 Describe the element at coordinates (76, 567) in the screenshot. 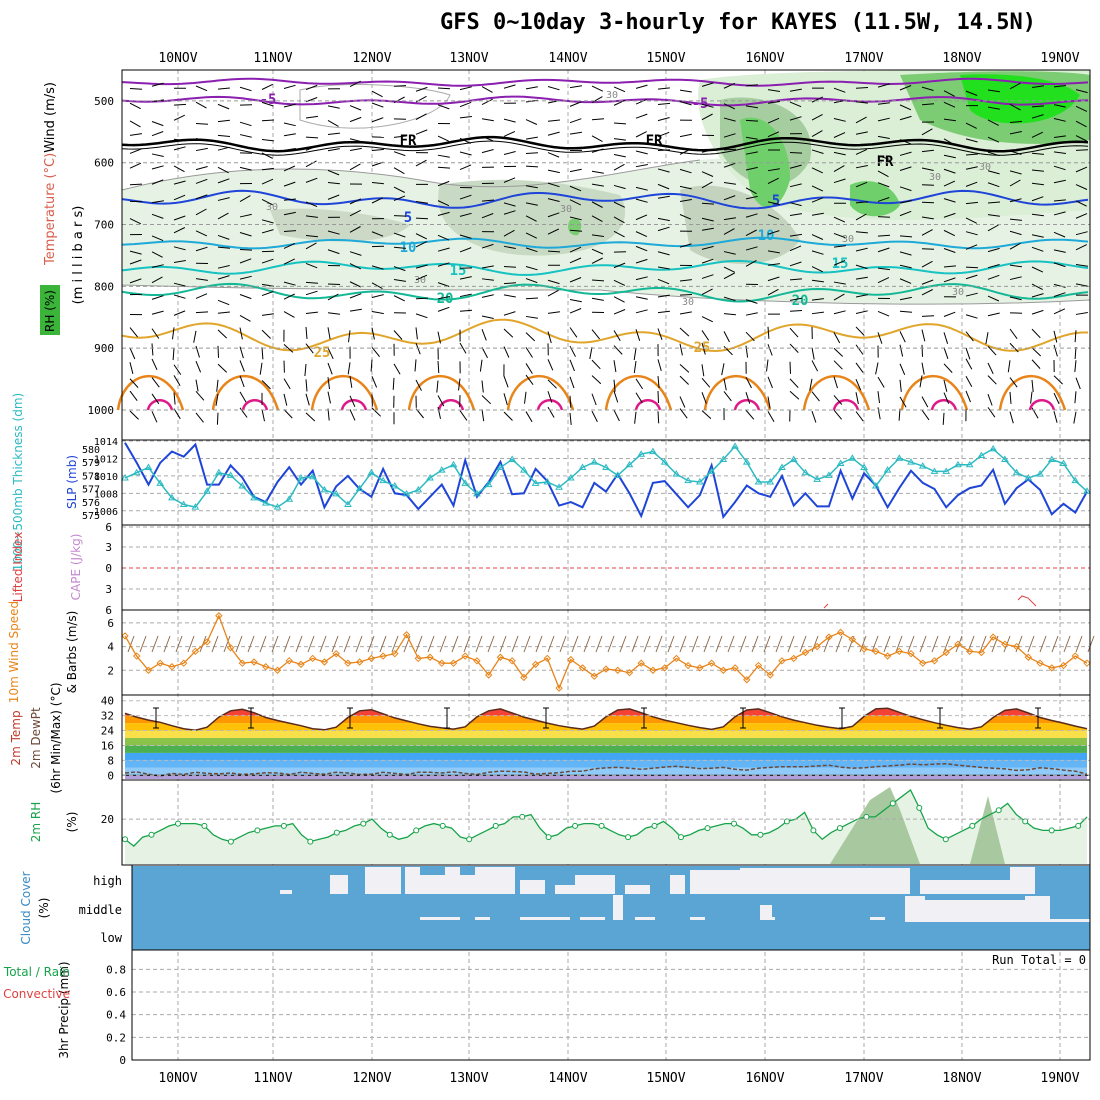

I see `cape-ylabel: CAPE (J/kg)` at that location.